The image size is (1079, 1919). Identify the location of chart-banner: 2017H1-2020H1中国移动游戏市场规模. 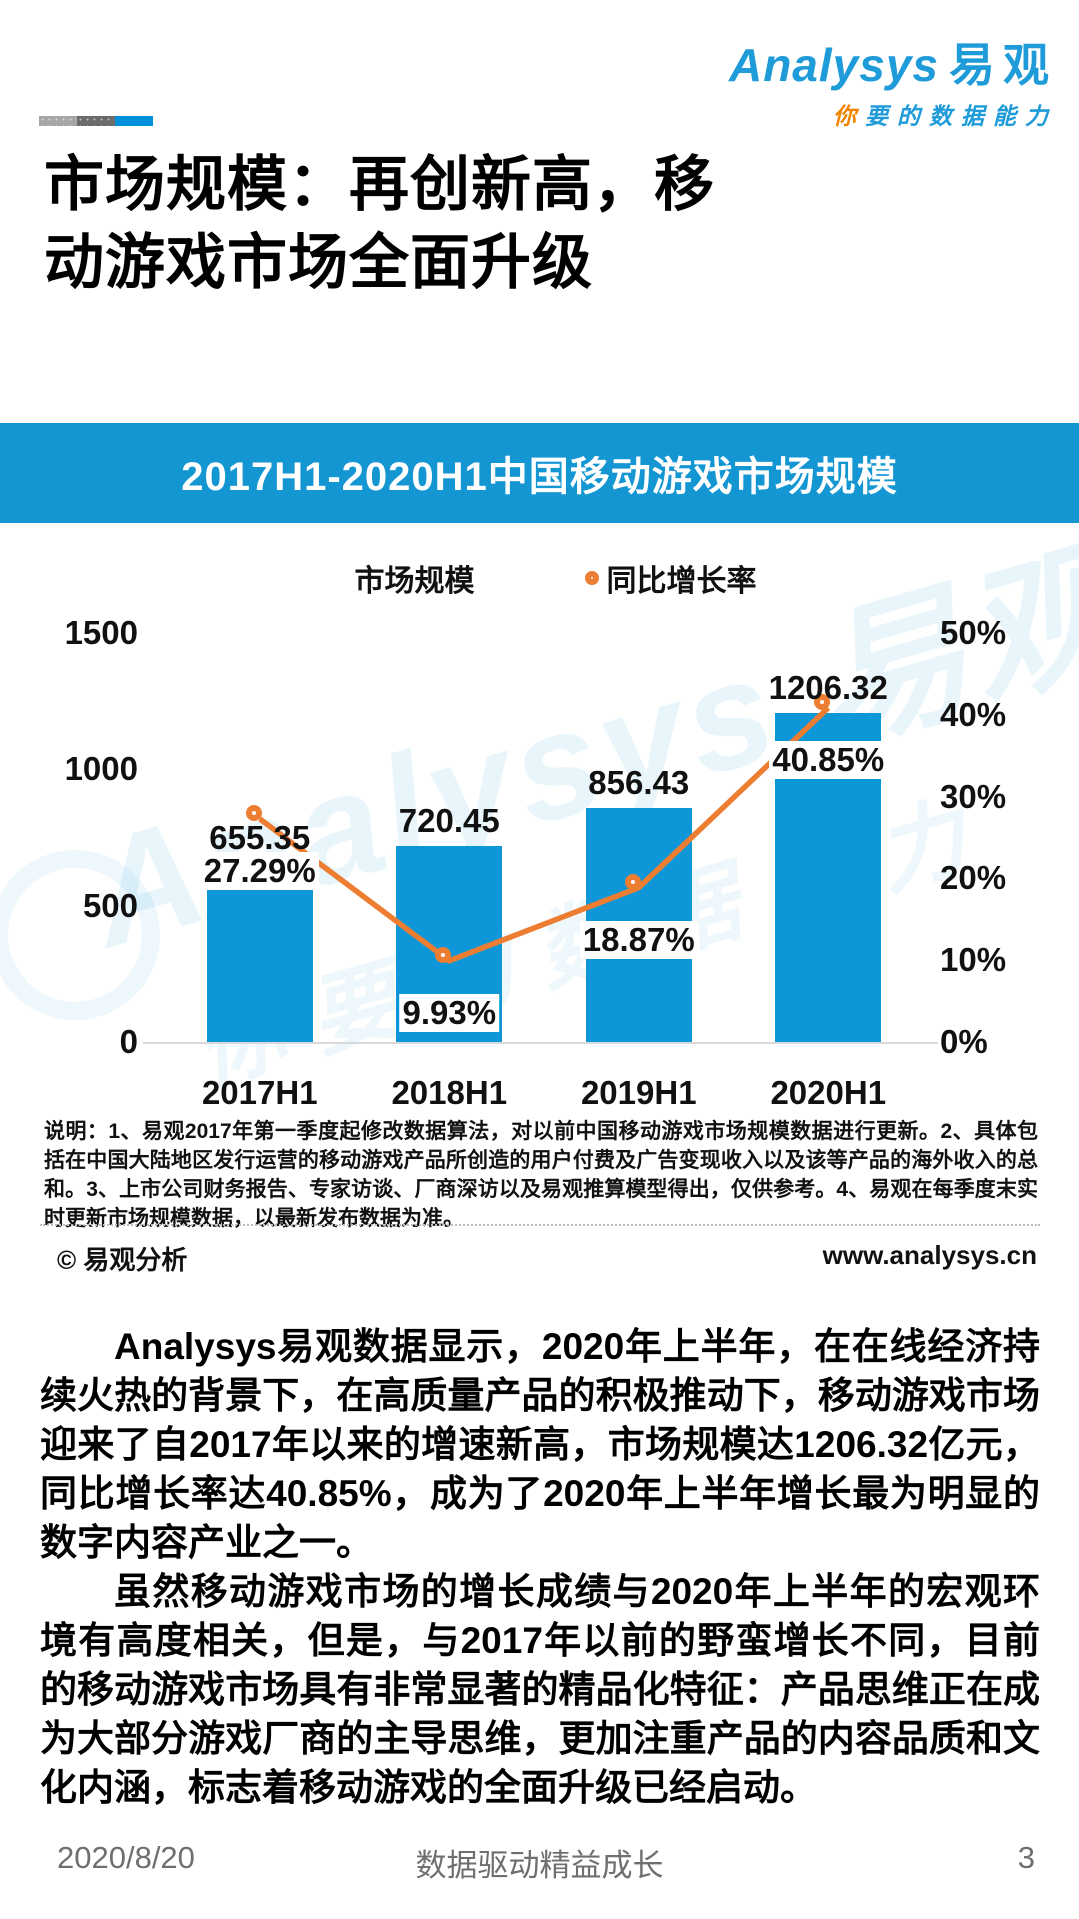
(539, 473).